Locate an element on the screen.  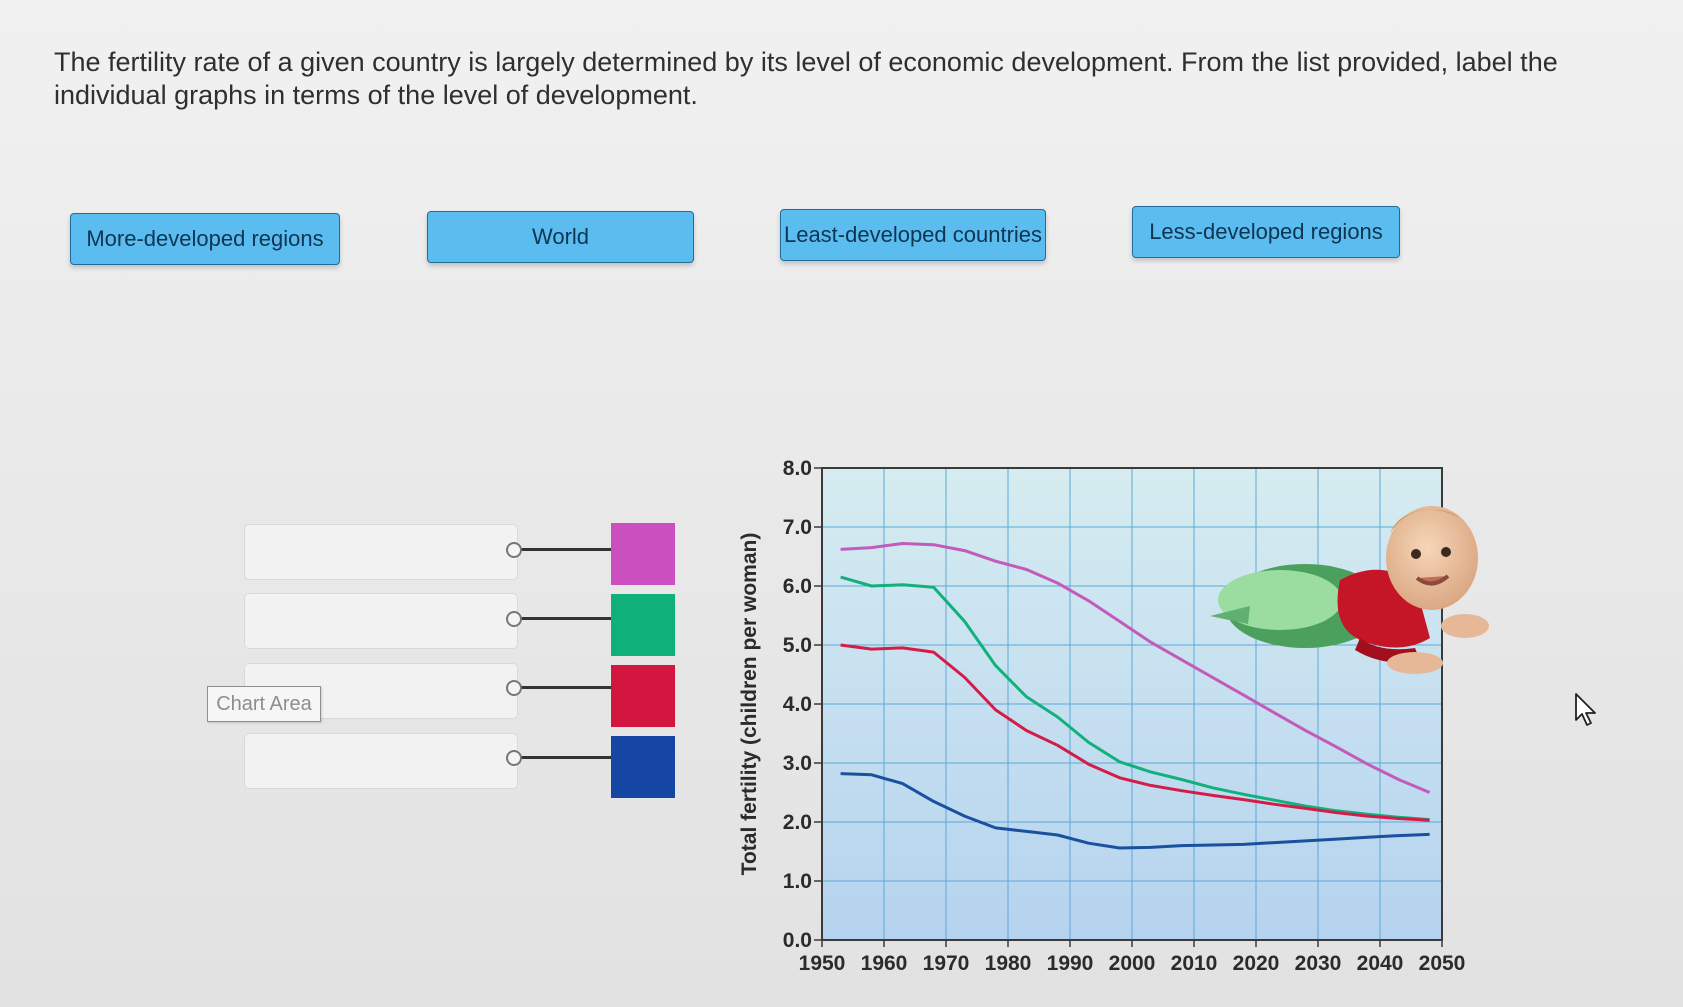
y-axis-label: Total fertility (children per woman) is located at coordinates (749, 704).